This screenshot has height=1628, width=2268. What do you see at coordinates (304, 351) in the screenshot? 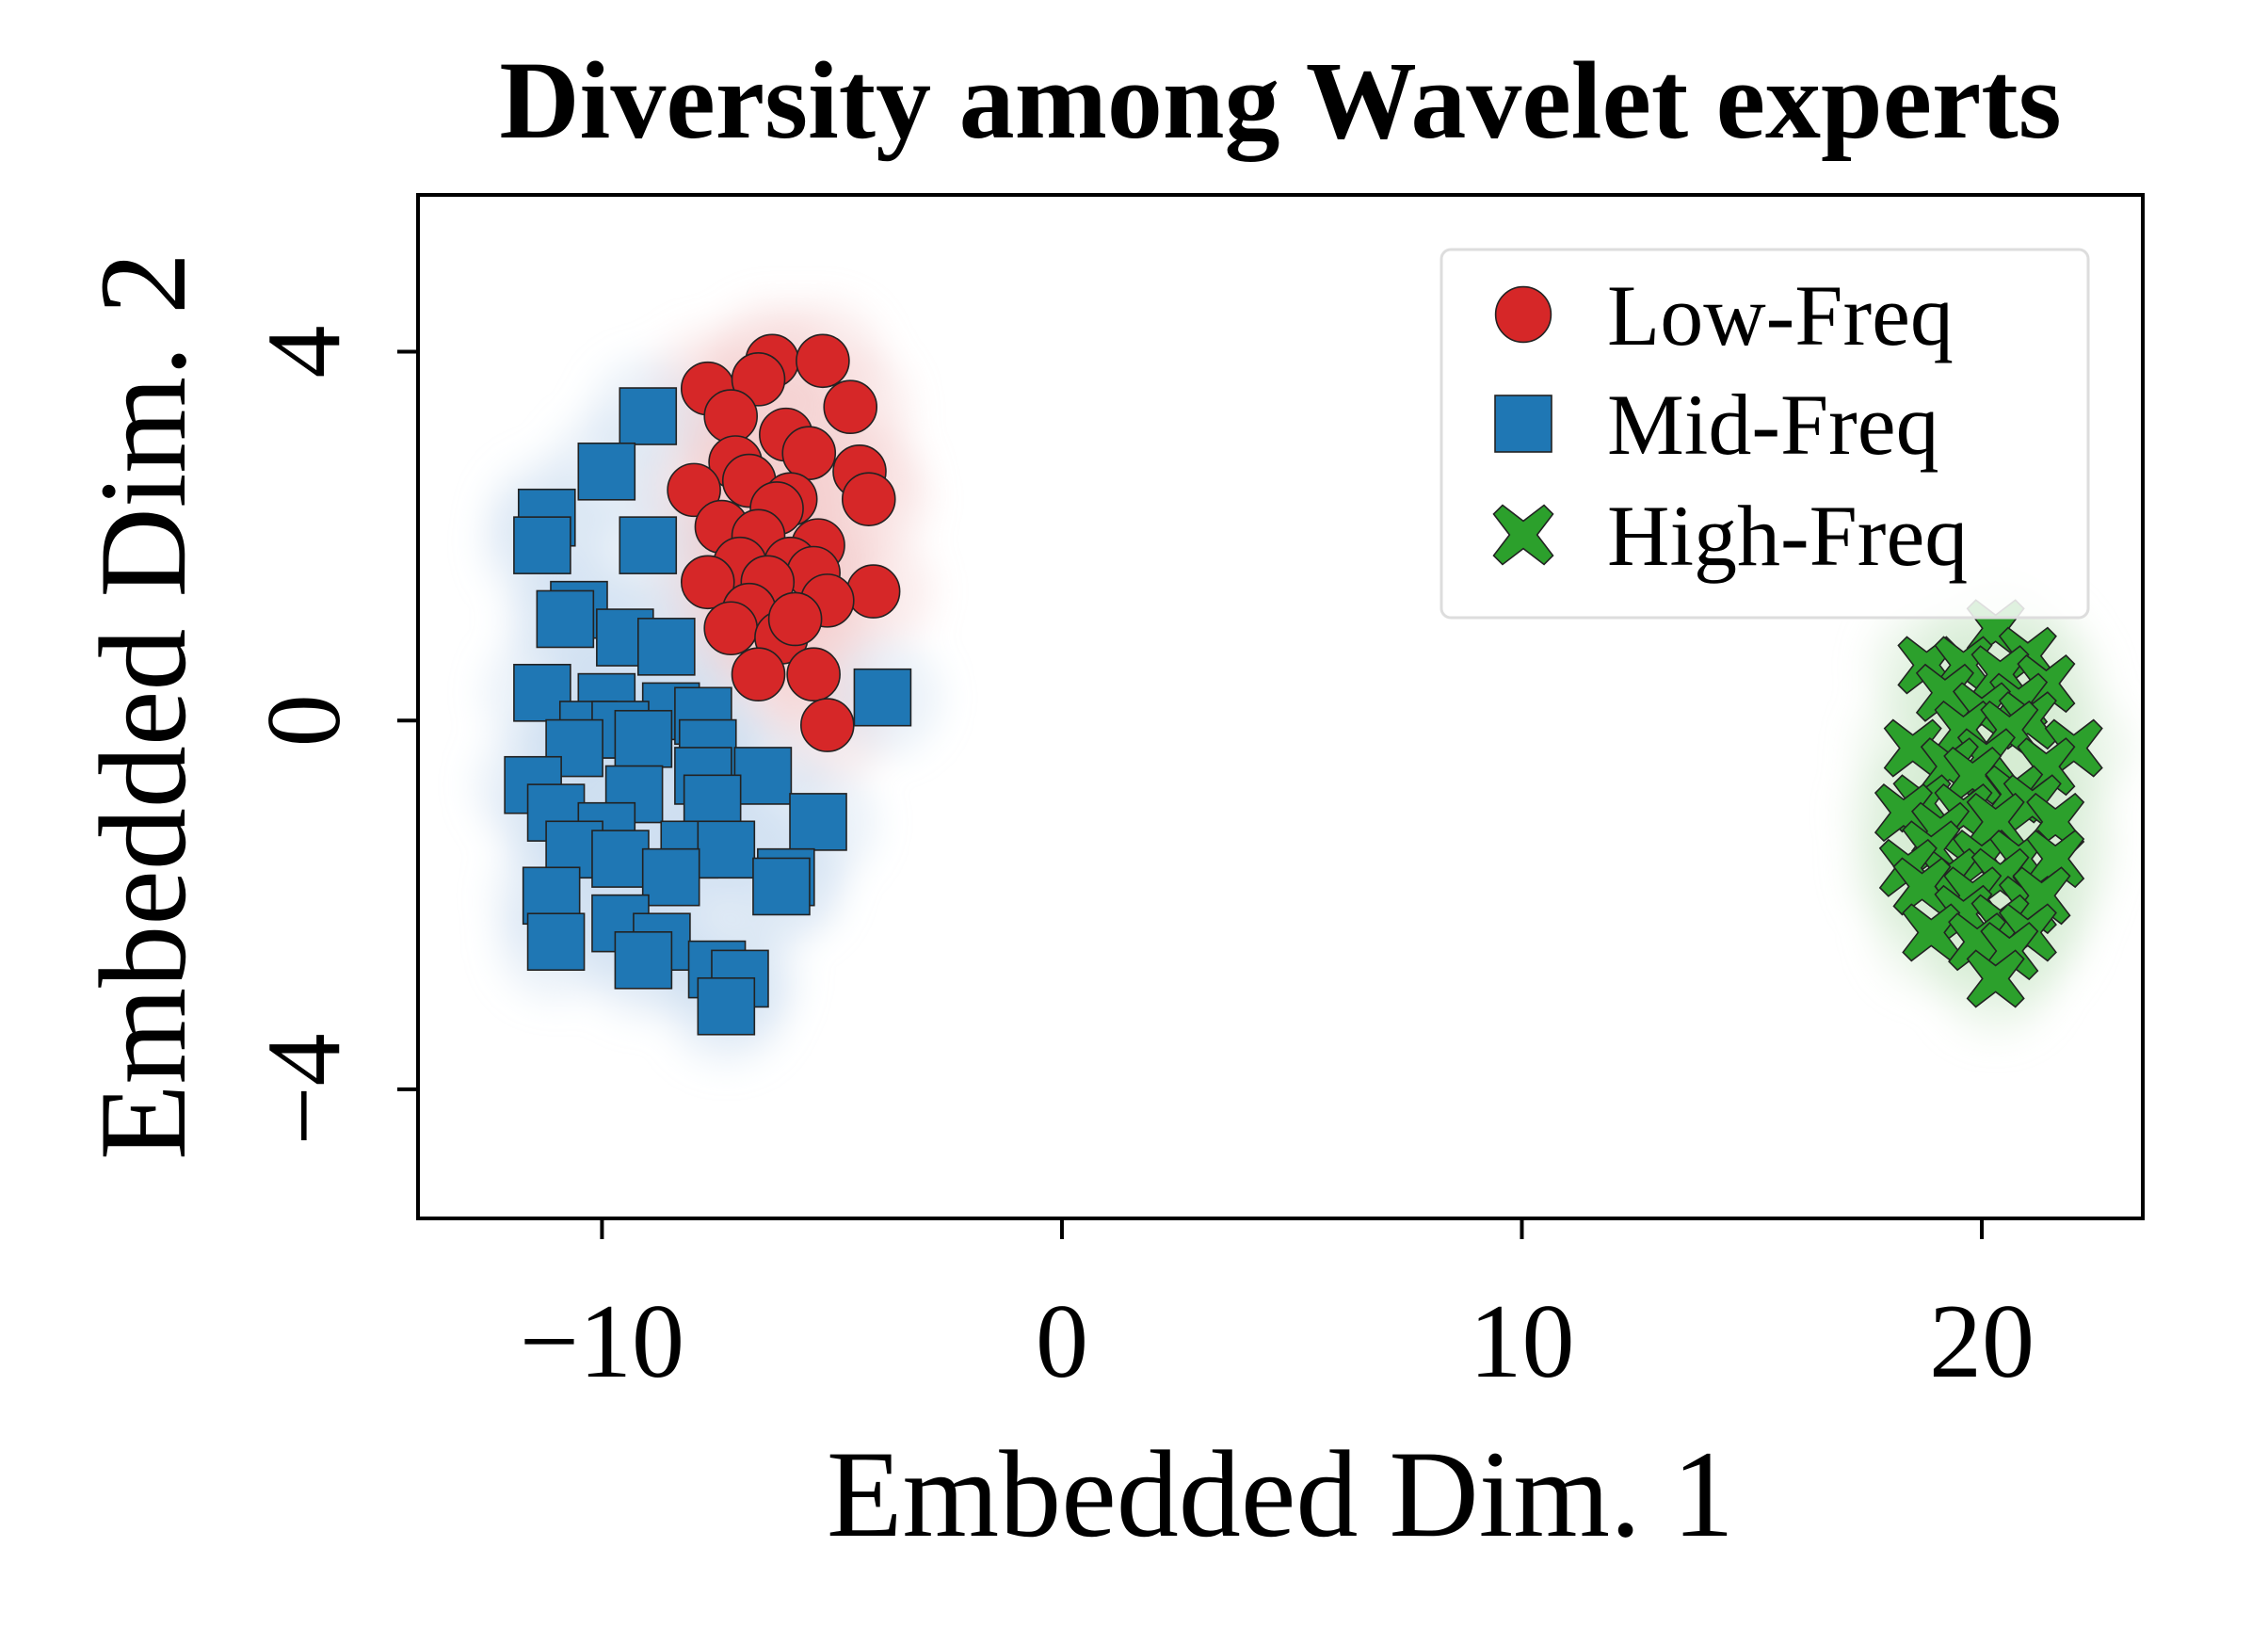
I see `y-tick-label: 4` at bounding box center [304, 351].